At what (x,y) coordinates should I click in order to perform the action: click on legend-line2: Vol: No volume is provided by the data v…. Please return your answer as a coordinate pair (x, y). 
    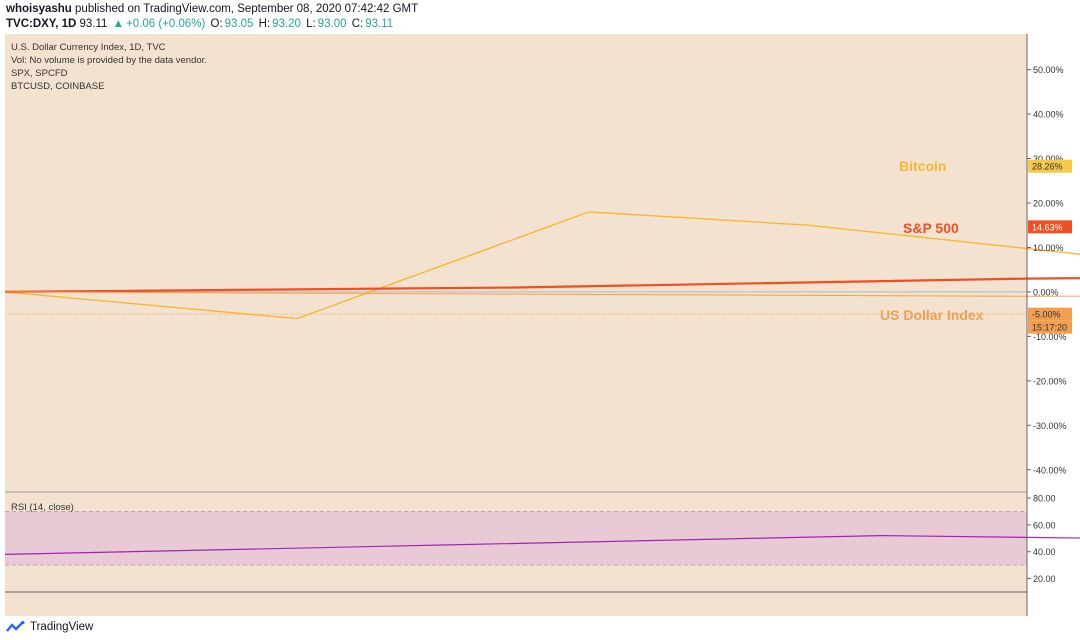
    Looking at the image, I should click on (109, 60).